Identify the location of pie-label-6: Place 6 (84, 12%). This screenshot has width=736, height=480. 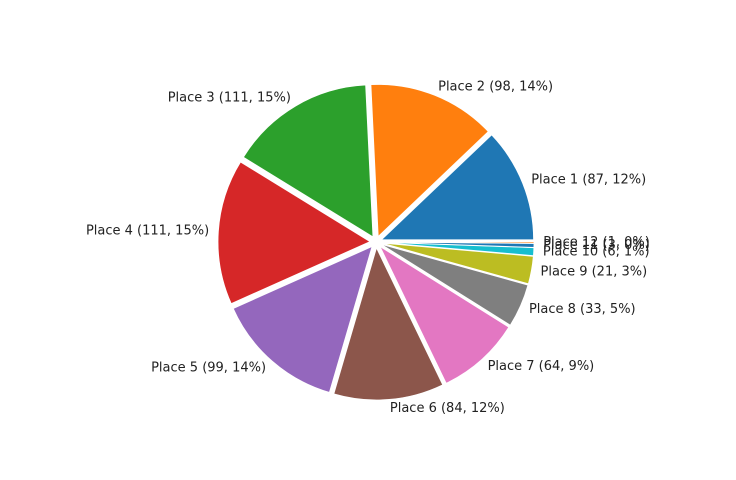
(447, 408).